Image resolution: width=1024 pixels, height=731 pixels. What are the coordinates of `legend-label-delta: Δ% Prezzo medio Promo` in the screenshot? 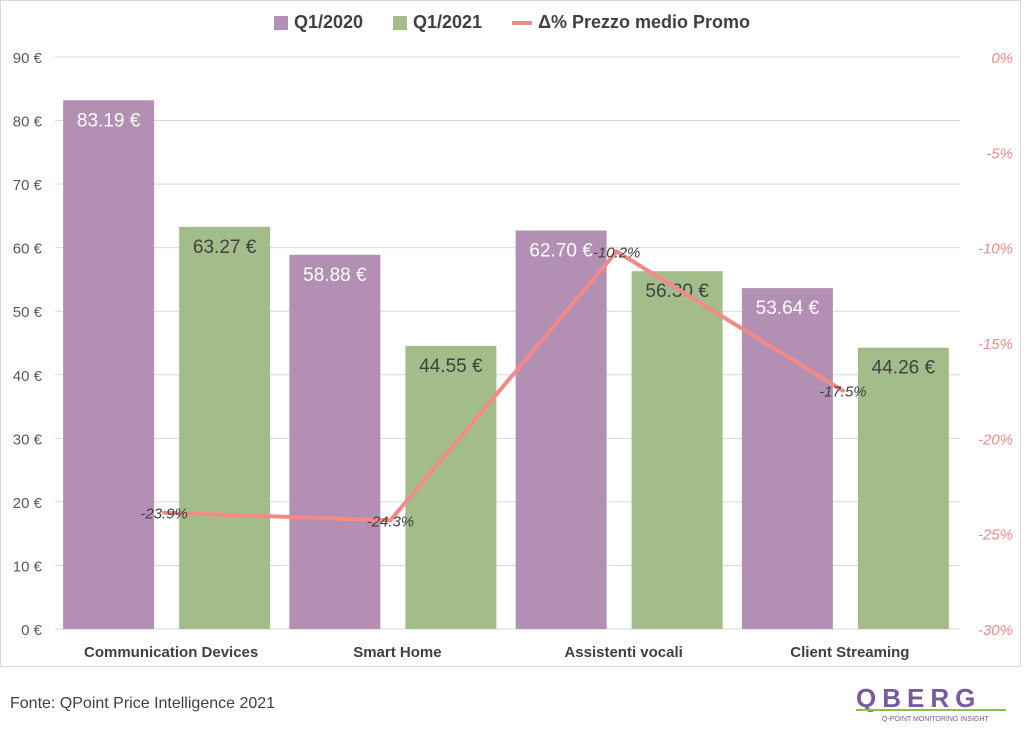 It's located at (644, 22).